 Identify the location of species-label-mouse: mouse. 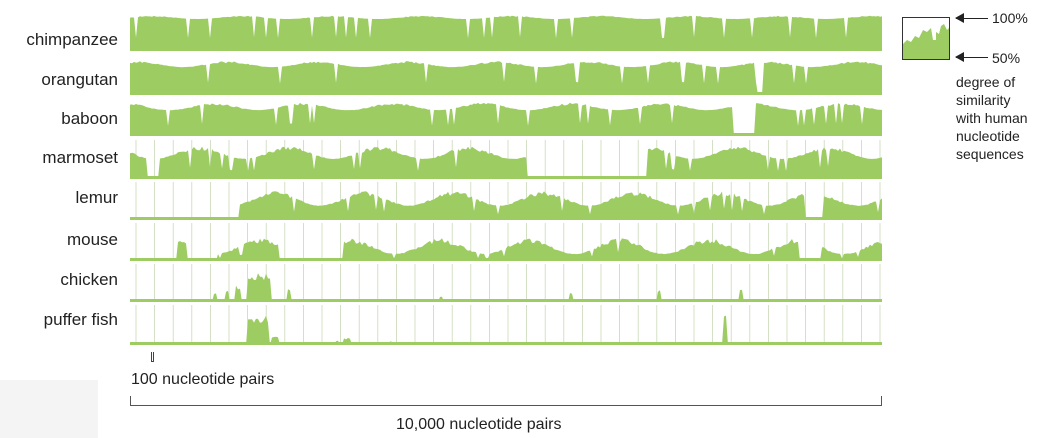
(92, 239).